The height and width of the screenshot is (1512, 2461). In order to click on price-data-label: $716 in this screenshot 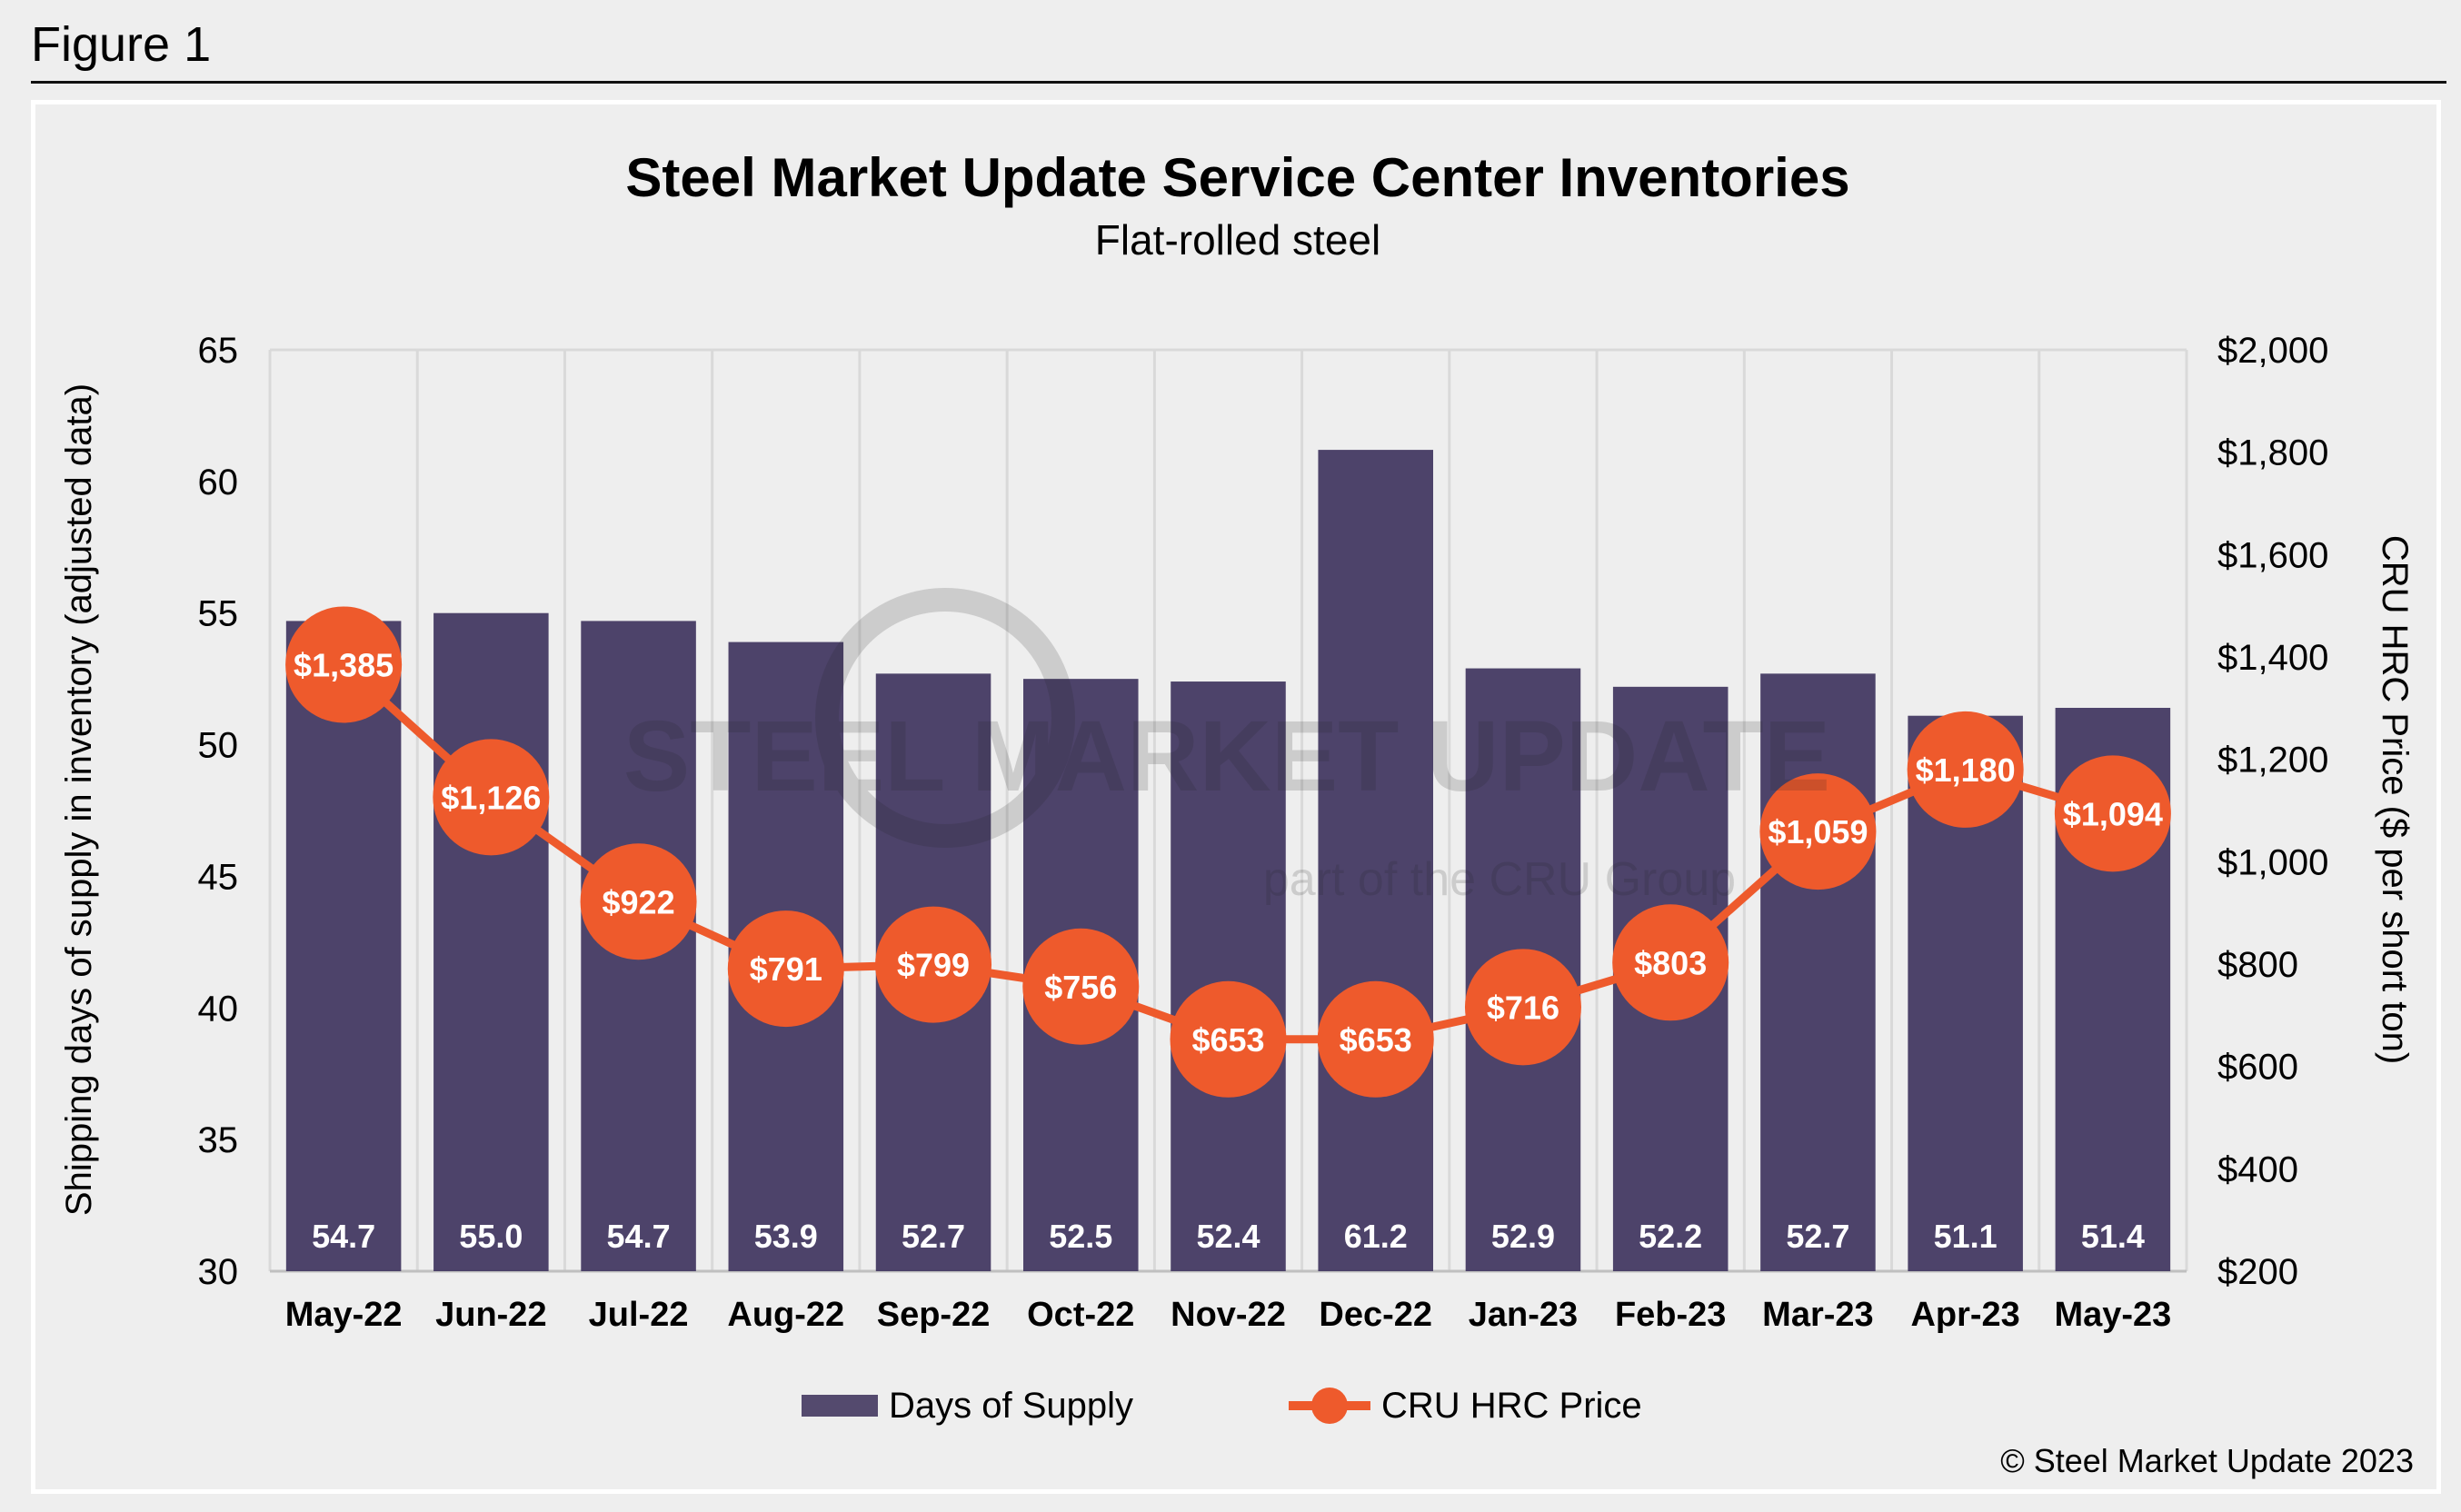, I will do `click(1523, 1007)`.